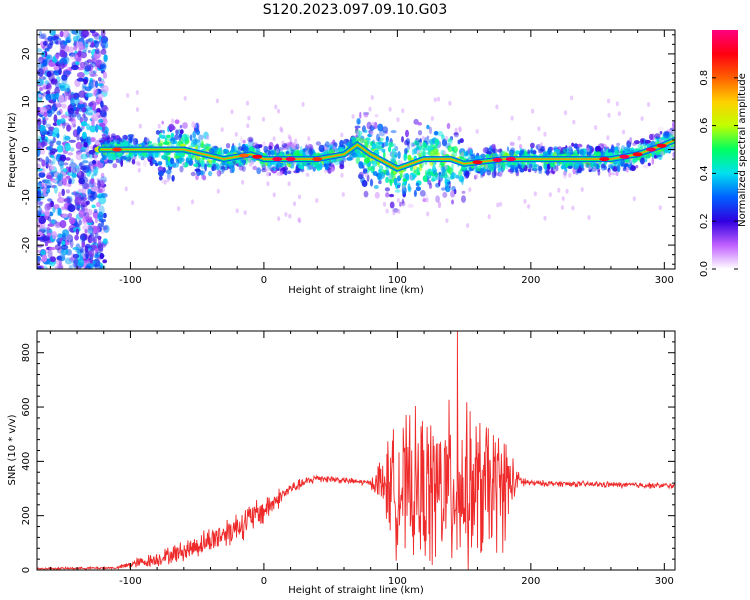 The image size is (750, 600). What do you see at coordinates (397, 581) in the screenshot?
I see `x-tick-label: 100` at bounding box center [397, 581].